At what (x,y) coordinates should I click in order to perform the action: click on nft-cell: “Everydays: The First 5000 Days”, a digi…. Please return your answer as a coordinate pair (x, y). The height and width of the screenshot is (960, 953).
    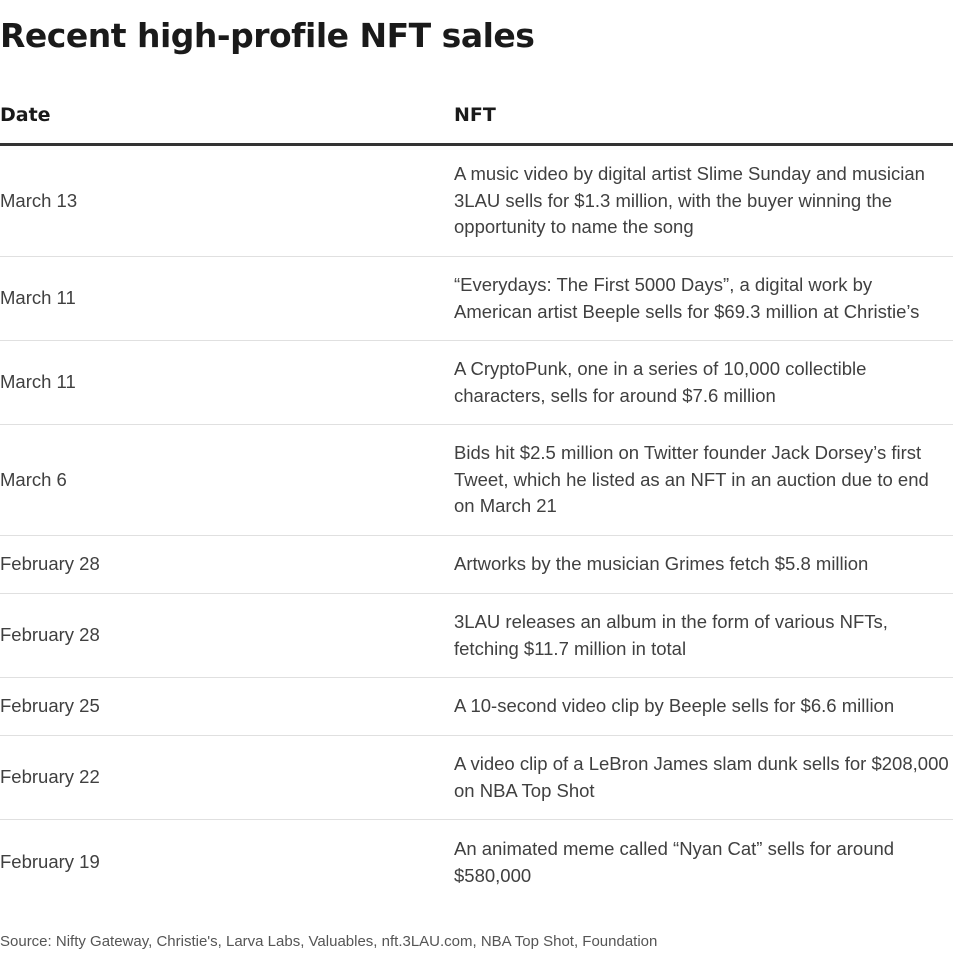
    Looking at the image, I should click on (687, 298).